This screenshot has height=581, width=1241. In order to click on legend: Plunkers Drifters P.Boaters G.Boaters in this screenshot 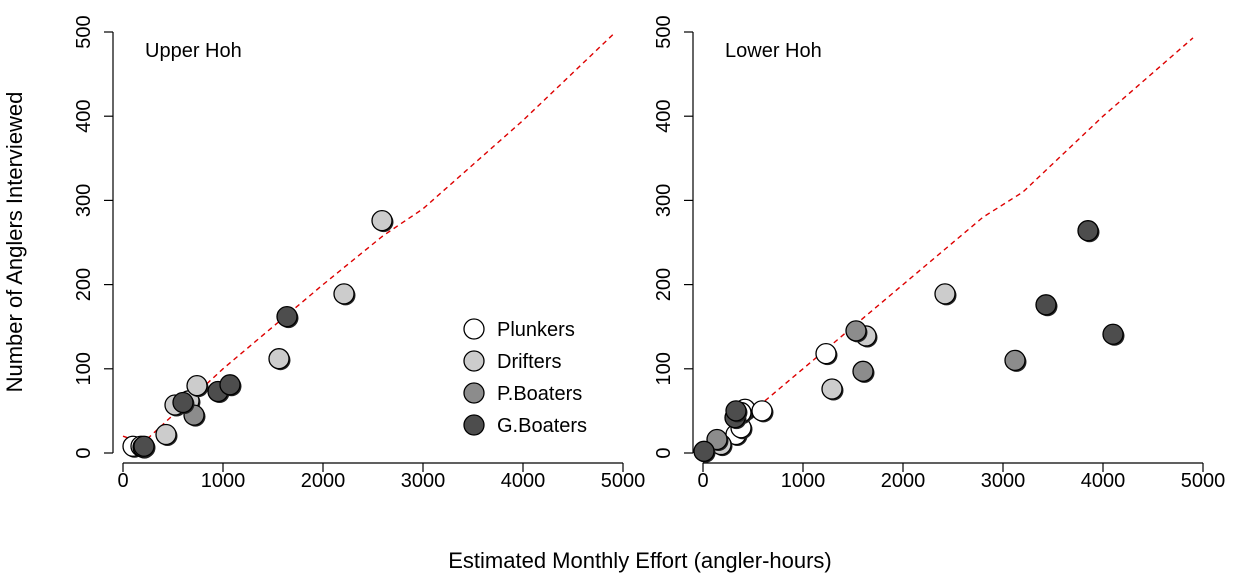, I will do `click(525, 377)`.